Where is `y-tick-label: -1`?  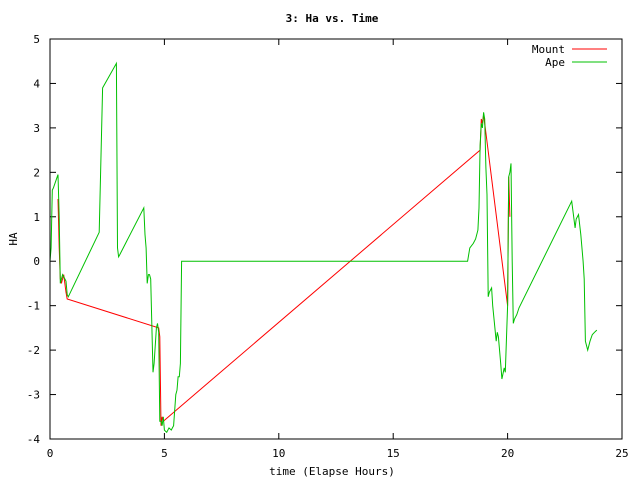 y-tick-label: -1 is located at coordinates (33, 306).